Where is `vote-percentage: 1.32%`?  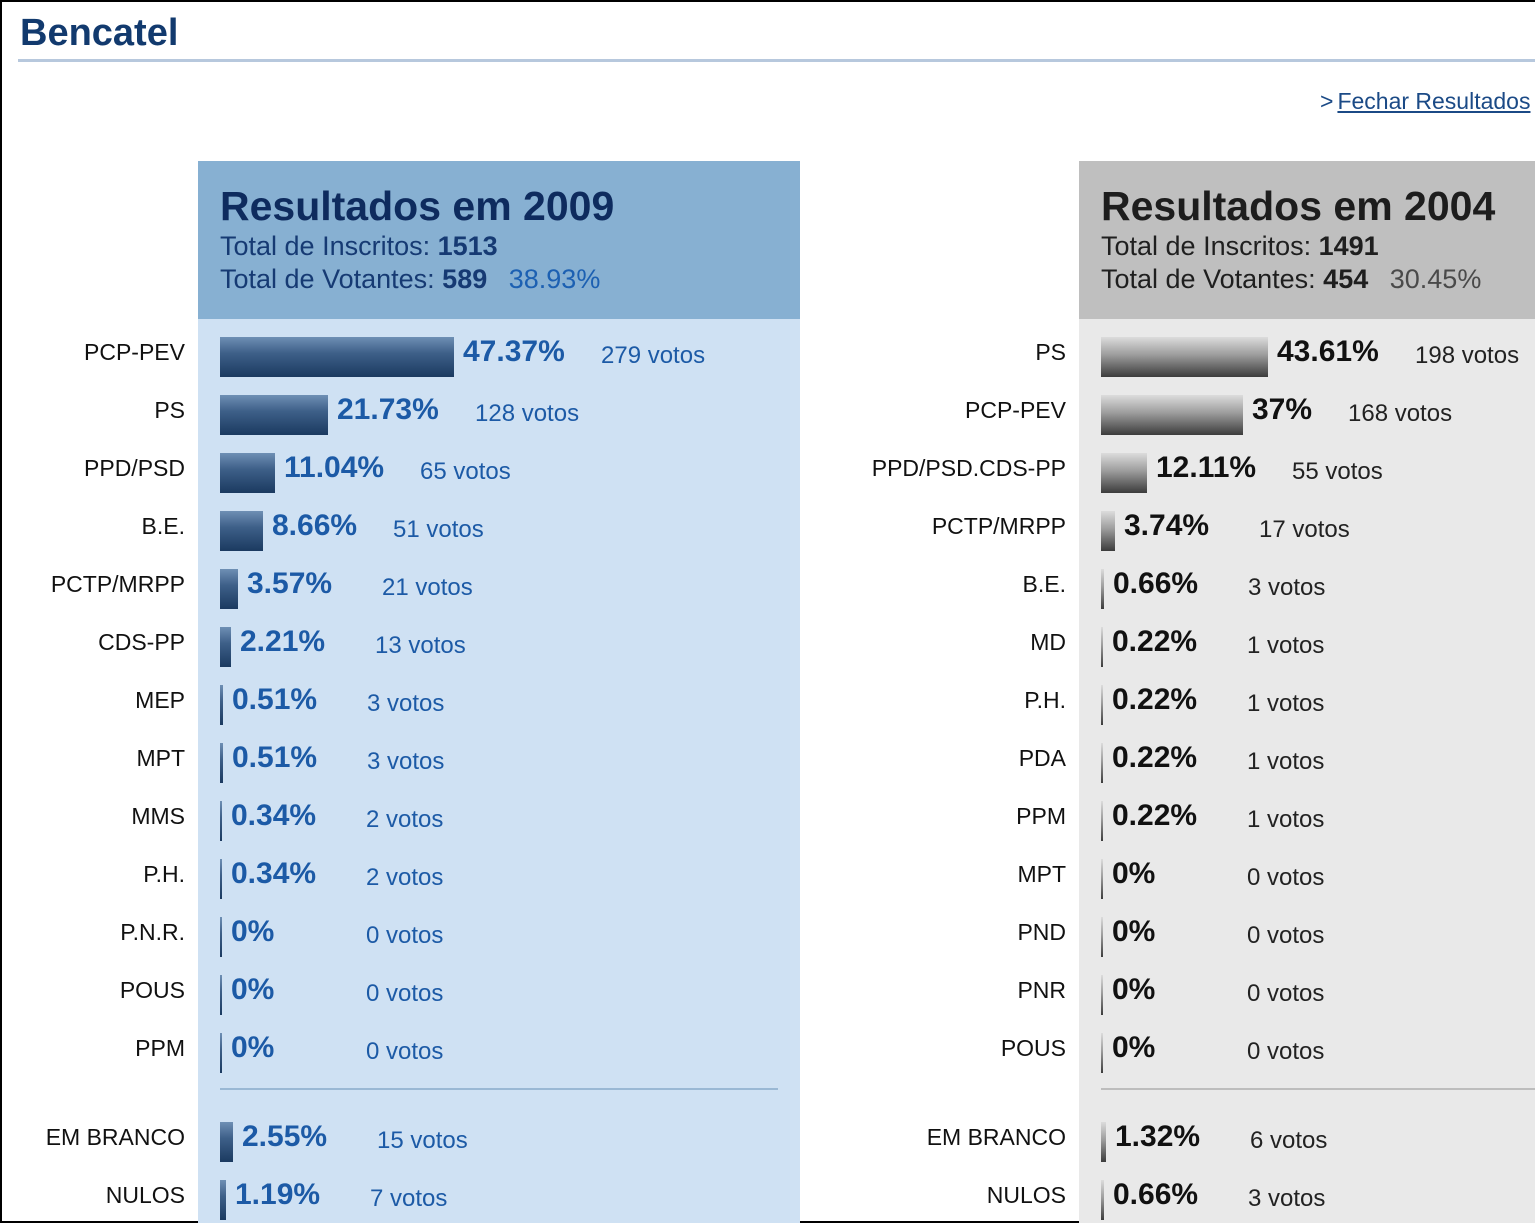 vote-percentage: 1.32% is located at coordinates (1158, 1136).